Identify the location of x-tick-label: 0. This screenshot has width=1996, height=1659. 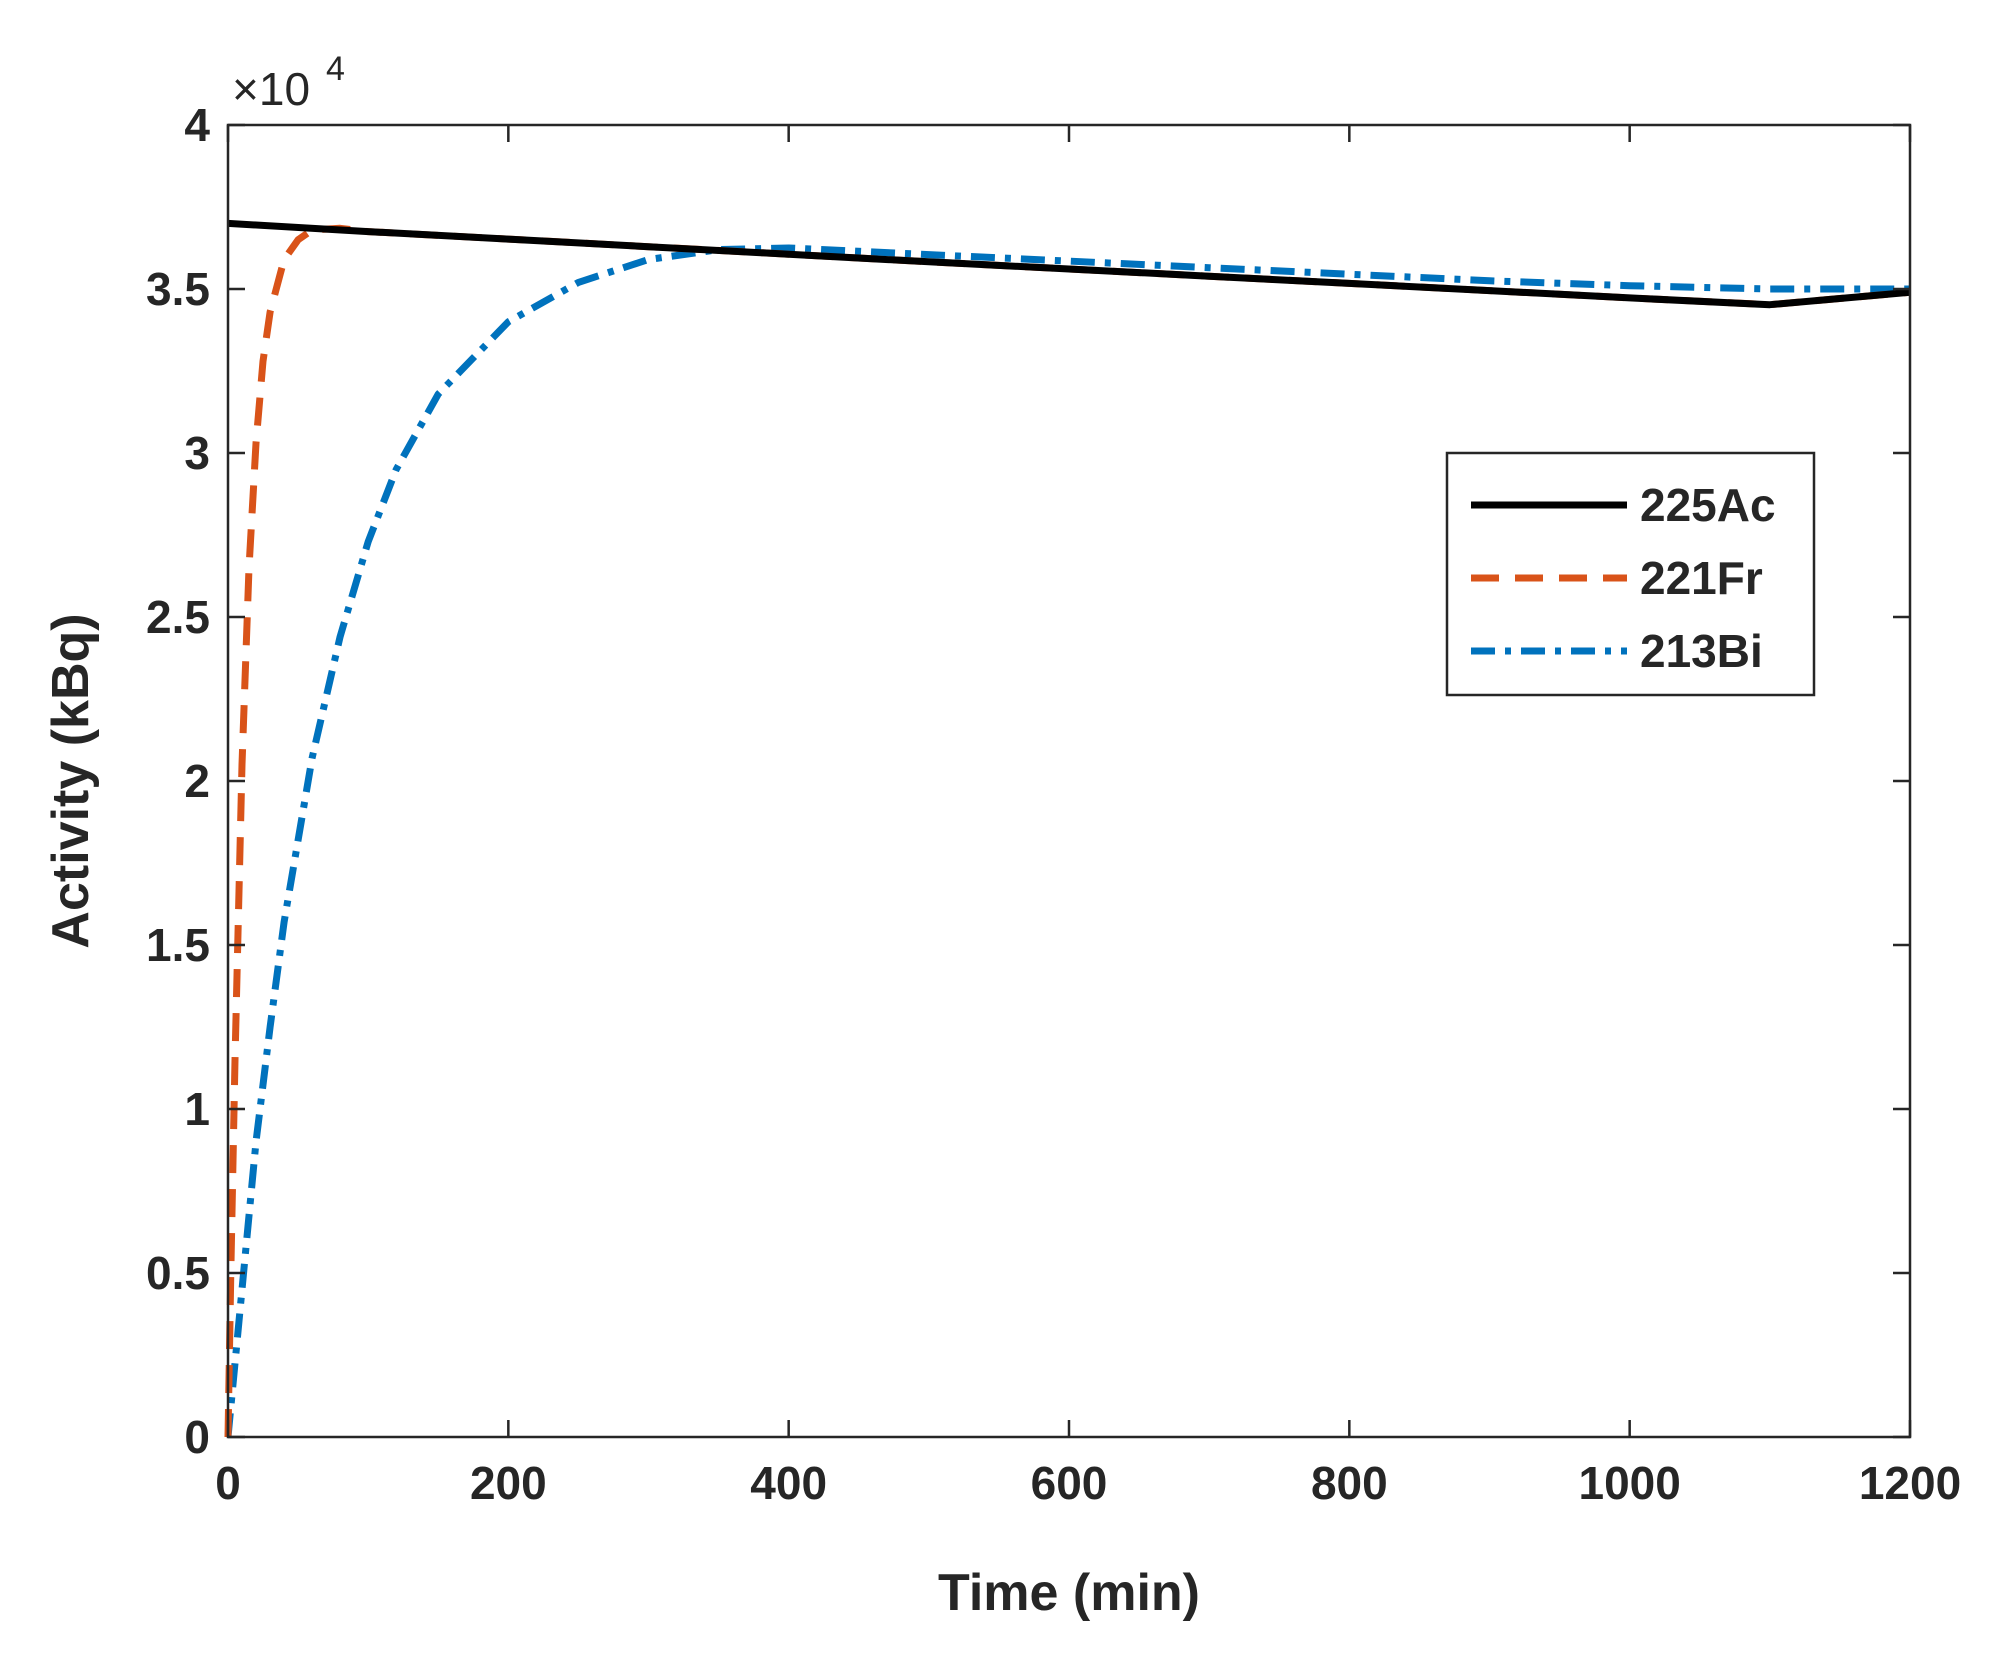
(228, 1483).